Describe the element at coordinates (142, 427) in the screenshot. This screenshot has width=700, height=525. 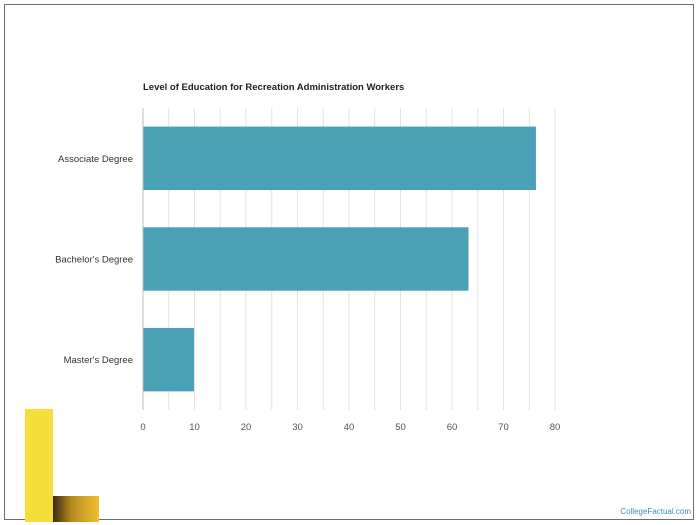
I see `x-tick-label: 0` at that location.